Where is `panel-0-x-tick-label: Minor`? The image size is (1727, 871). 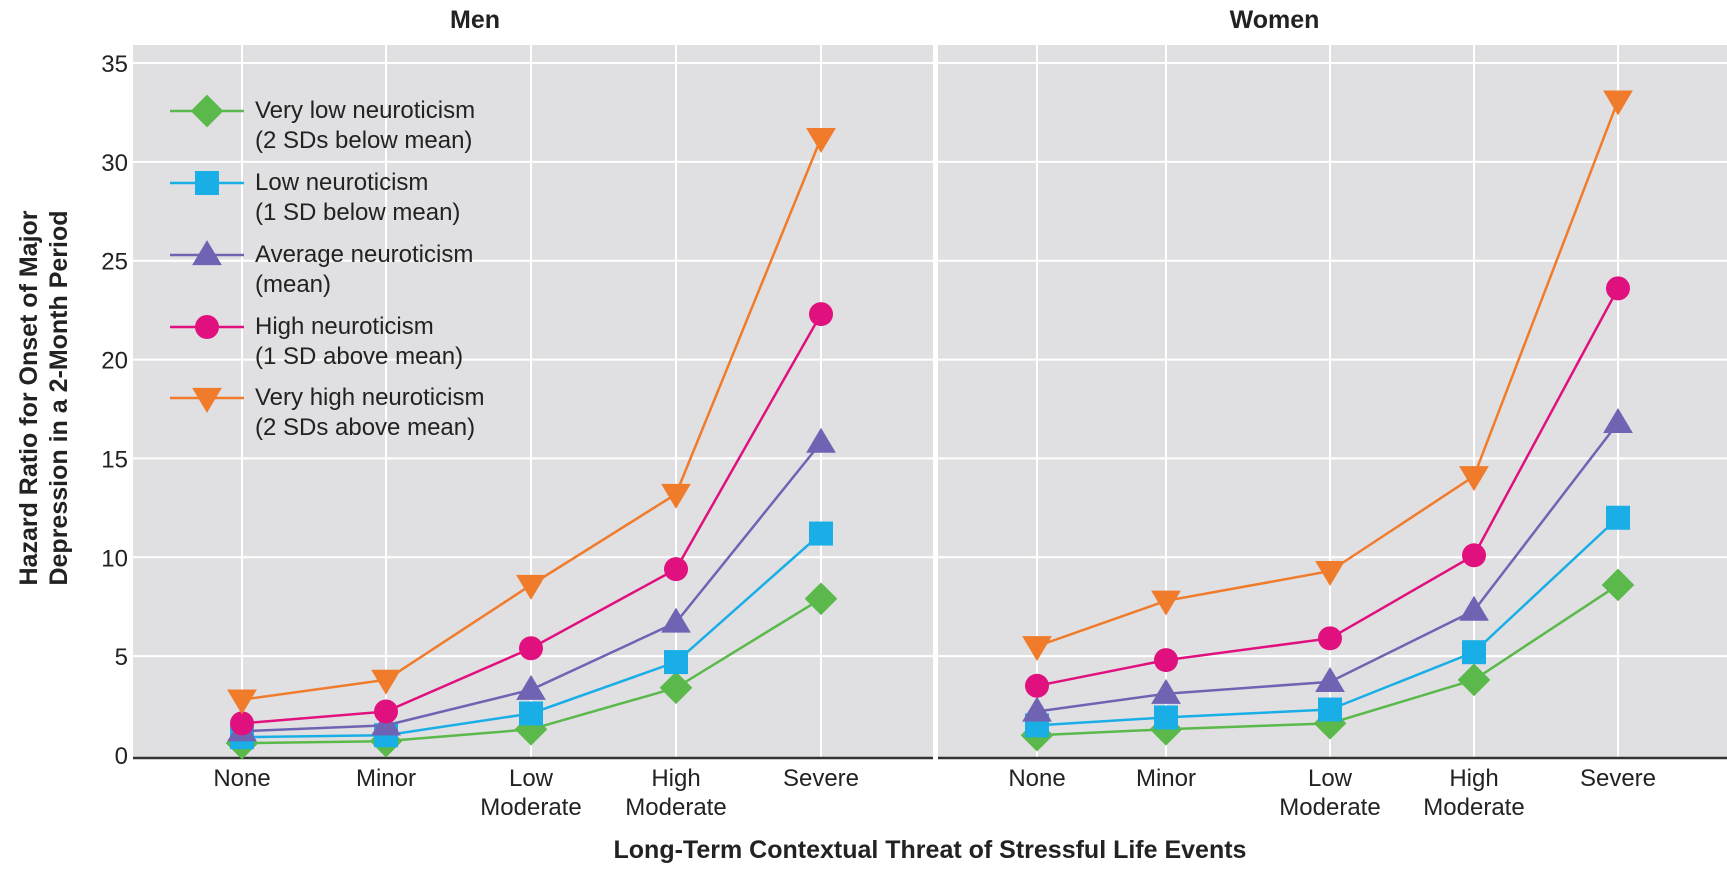
panel-0-x-tick-label: Minor is located at coordinates (386, 778).